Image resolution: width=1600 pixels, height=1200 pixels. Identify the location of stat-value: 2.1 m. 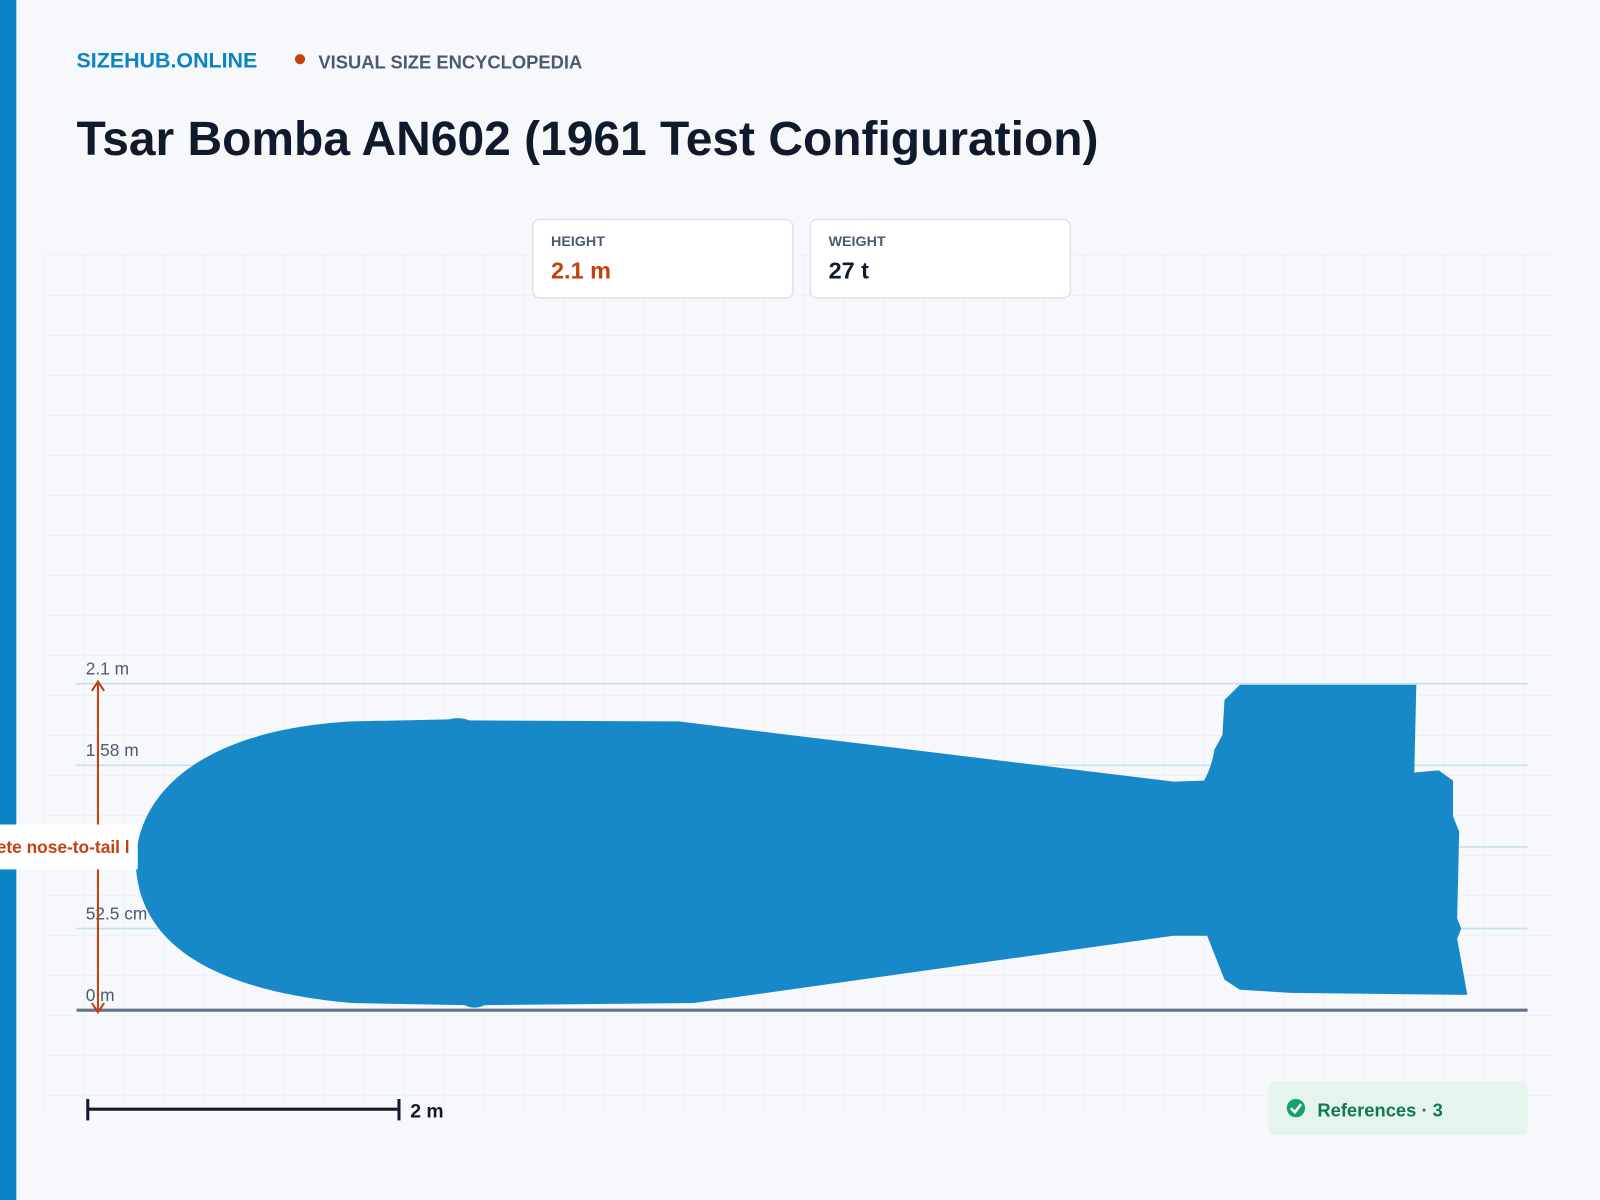
(581, 271).